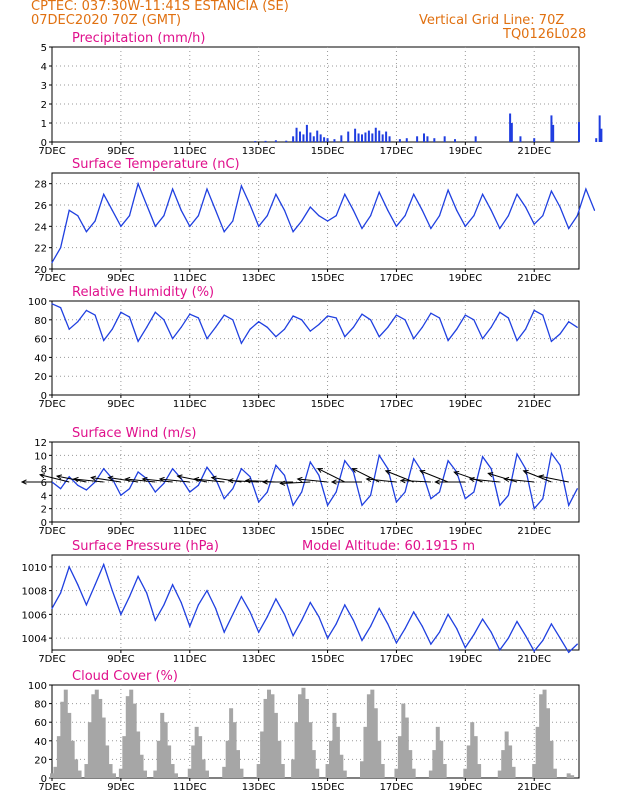 The height and width of the screenshot is (800, 618). Describe the element at coordinates (138, 38) in the screenshot. I see `panel-title: Precipitation (mm/h)` at that location.